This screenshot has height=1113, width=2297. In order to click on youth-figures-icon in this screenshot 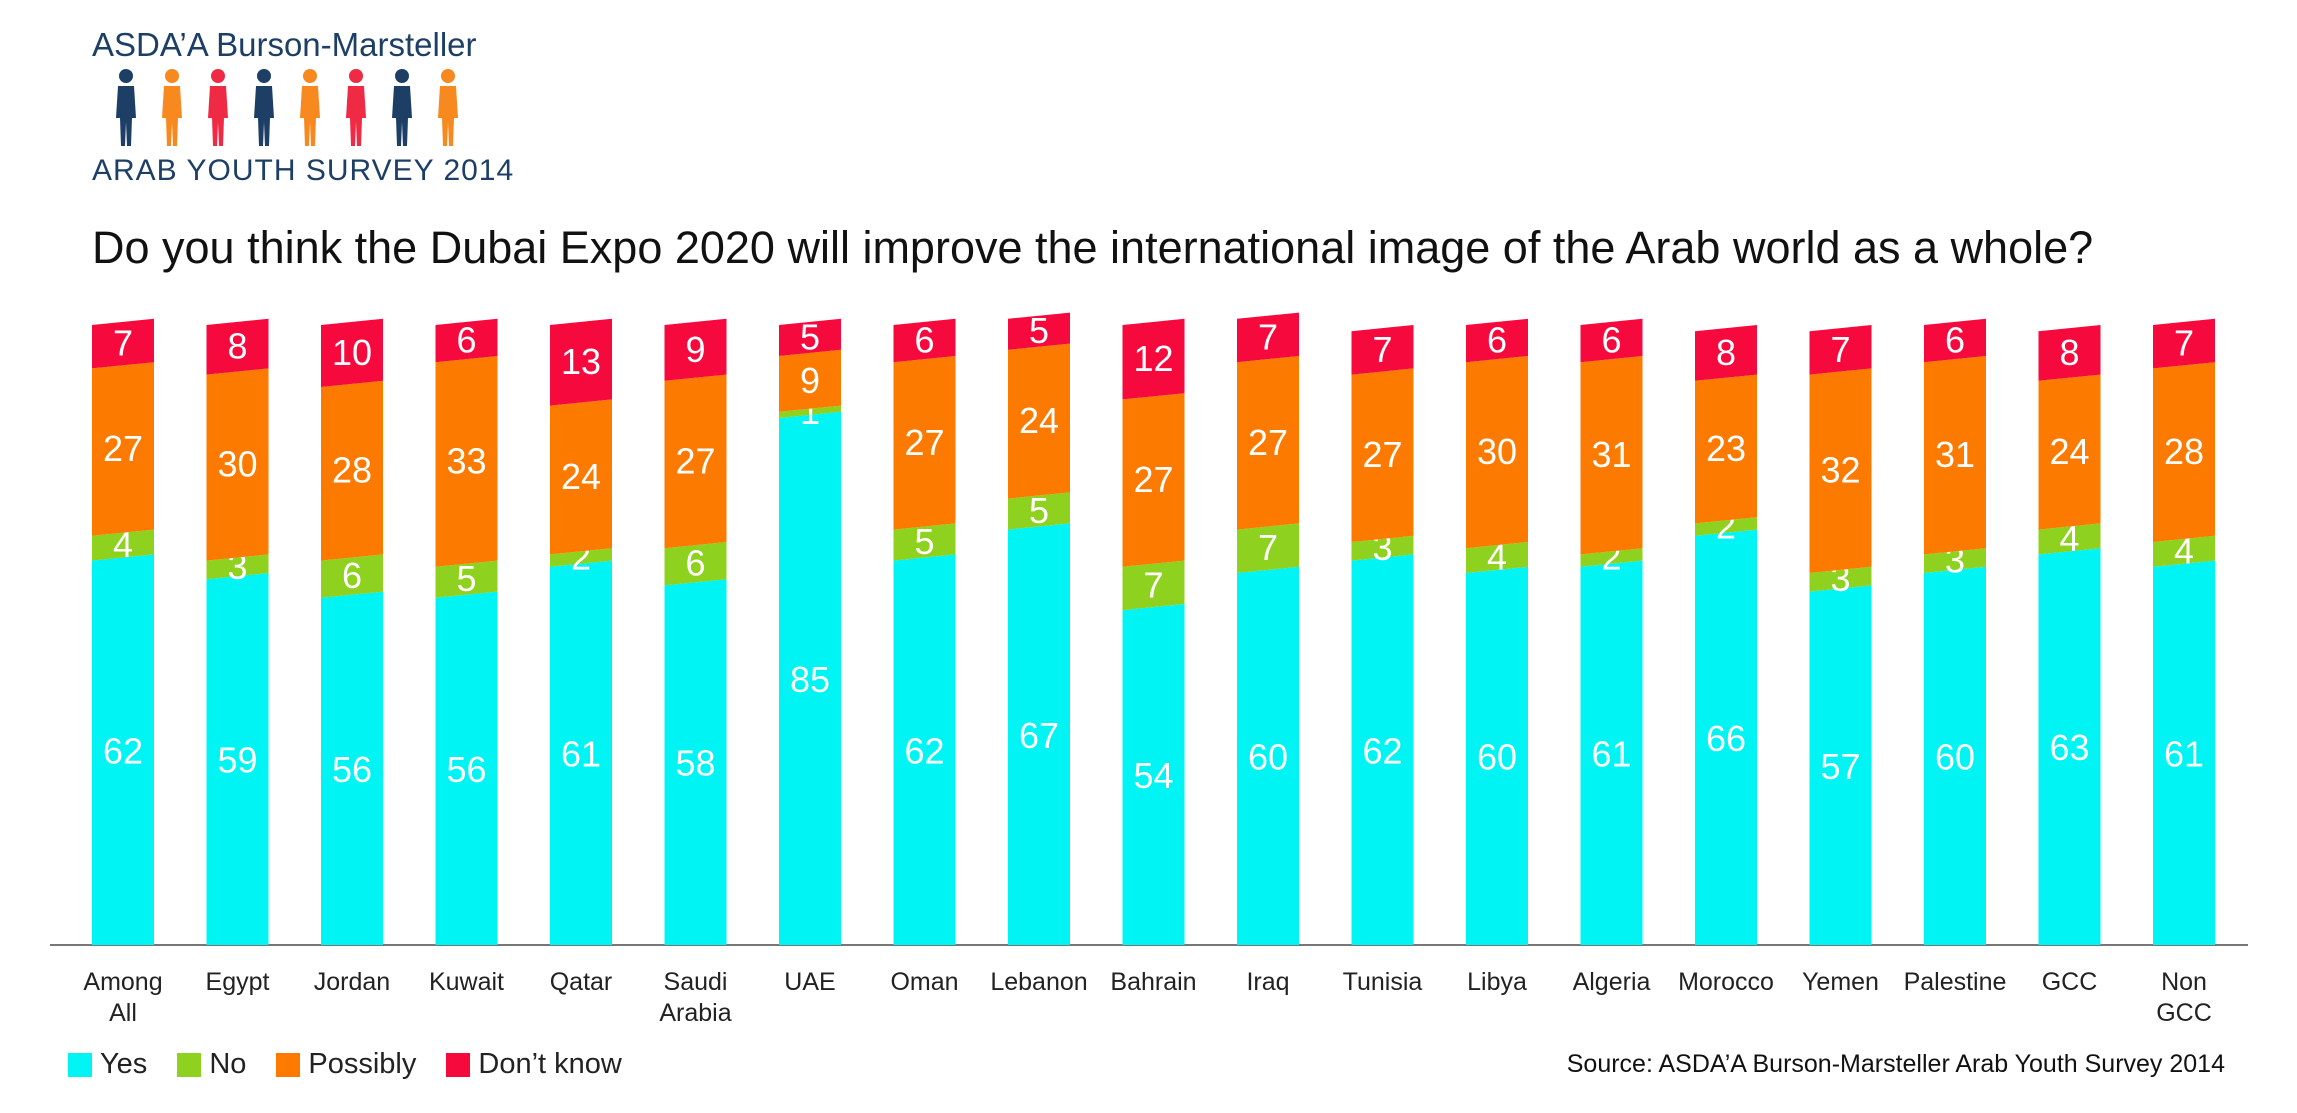, I will do `click(287, 107)`.